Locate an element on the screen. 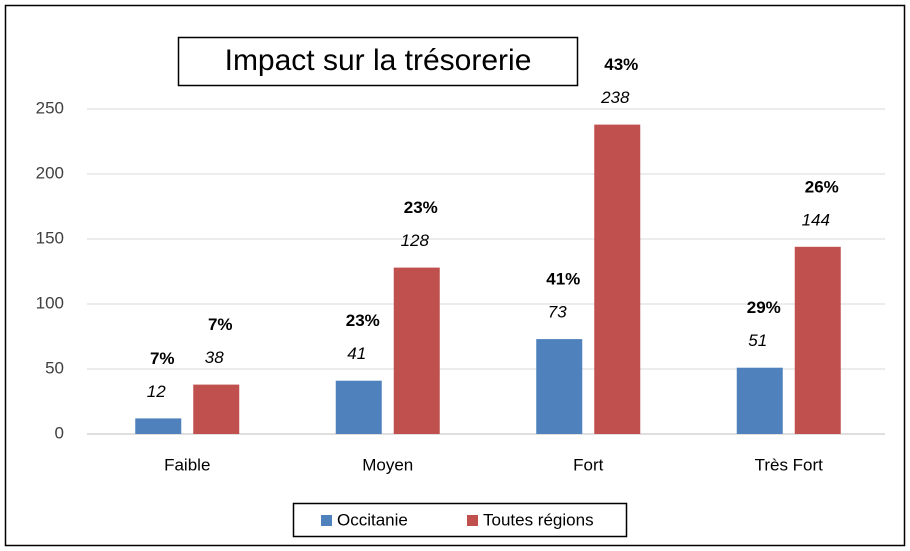 This screenshot has height=551, width=910. legend-label: Occitanie is located at coordinates (372, 519).